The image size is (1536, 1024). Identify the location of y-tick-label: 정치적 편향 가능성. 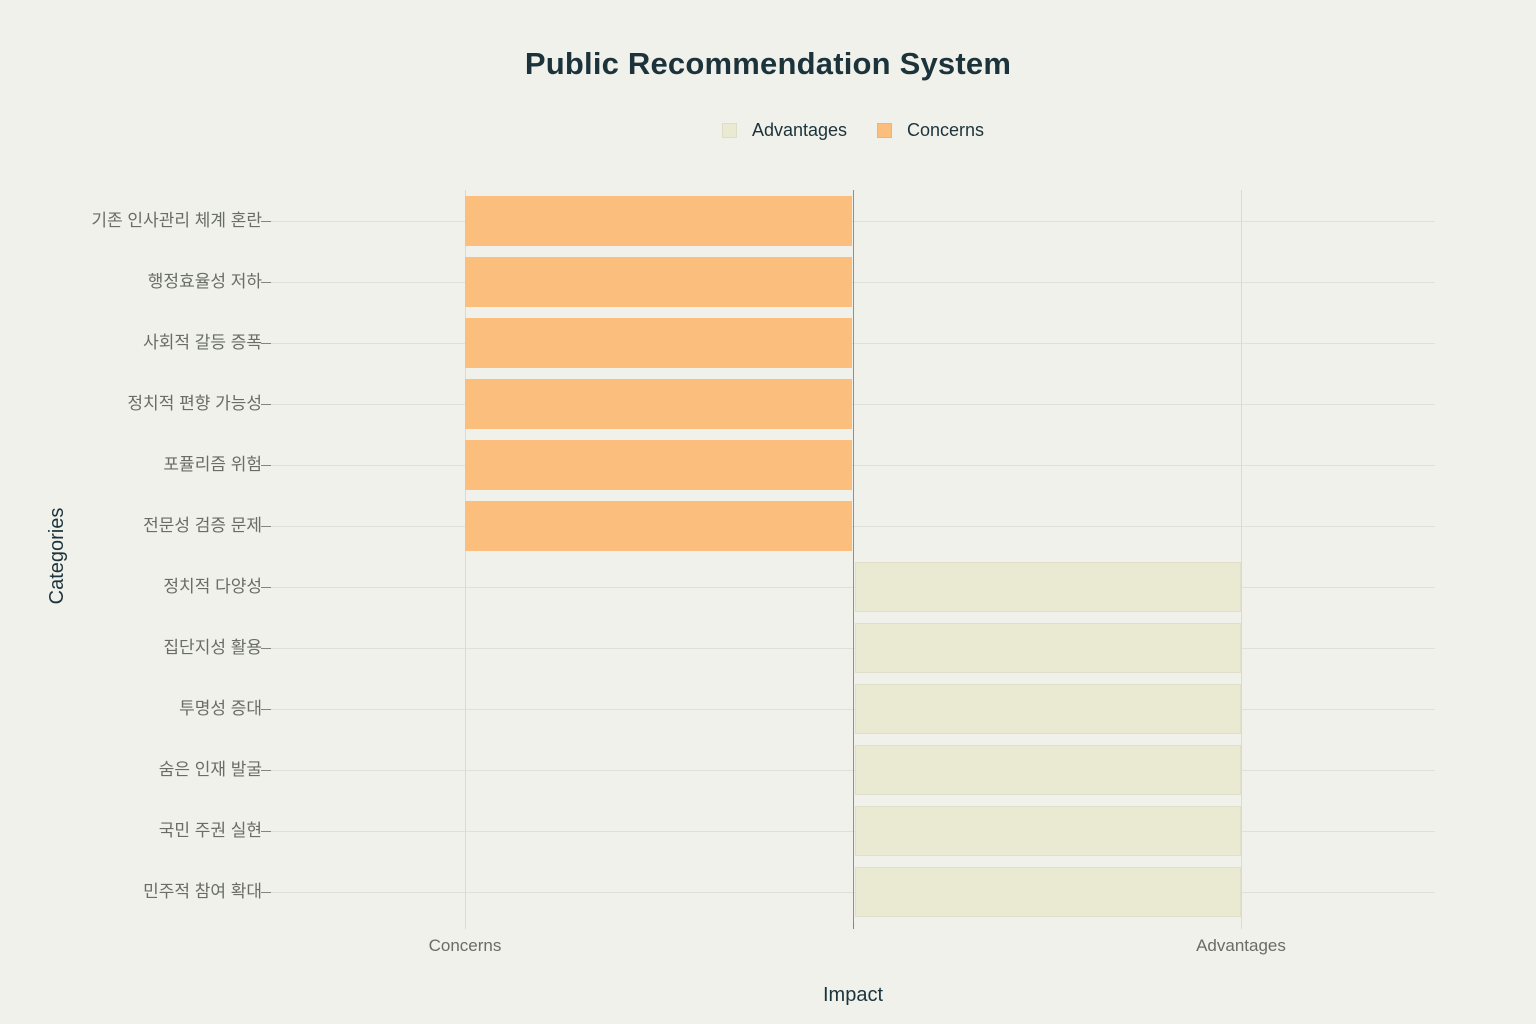
(194, 403).